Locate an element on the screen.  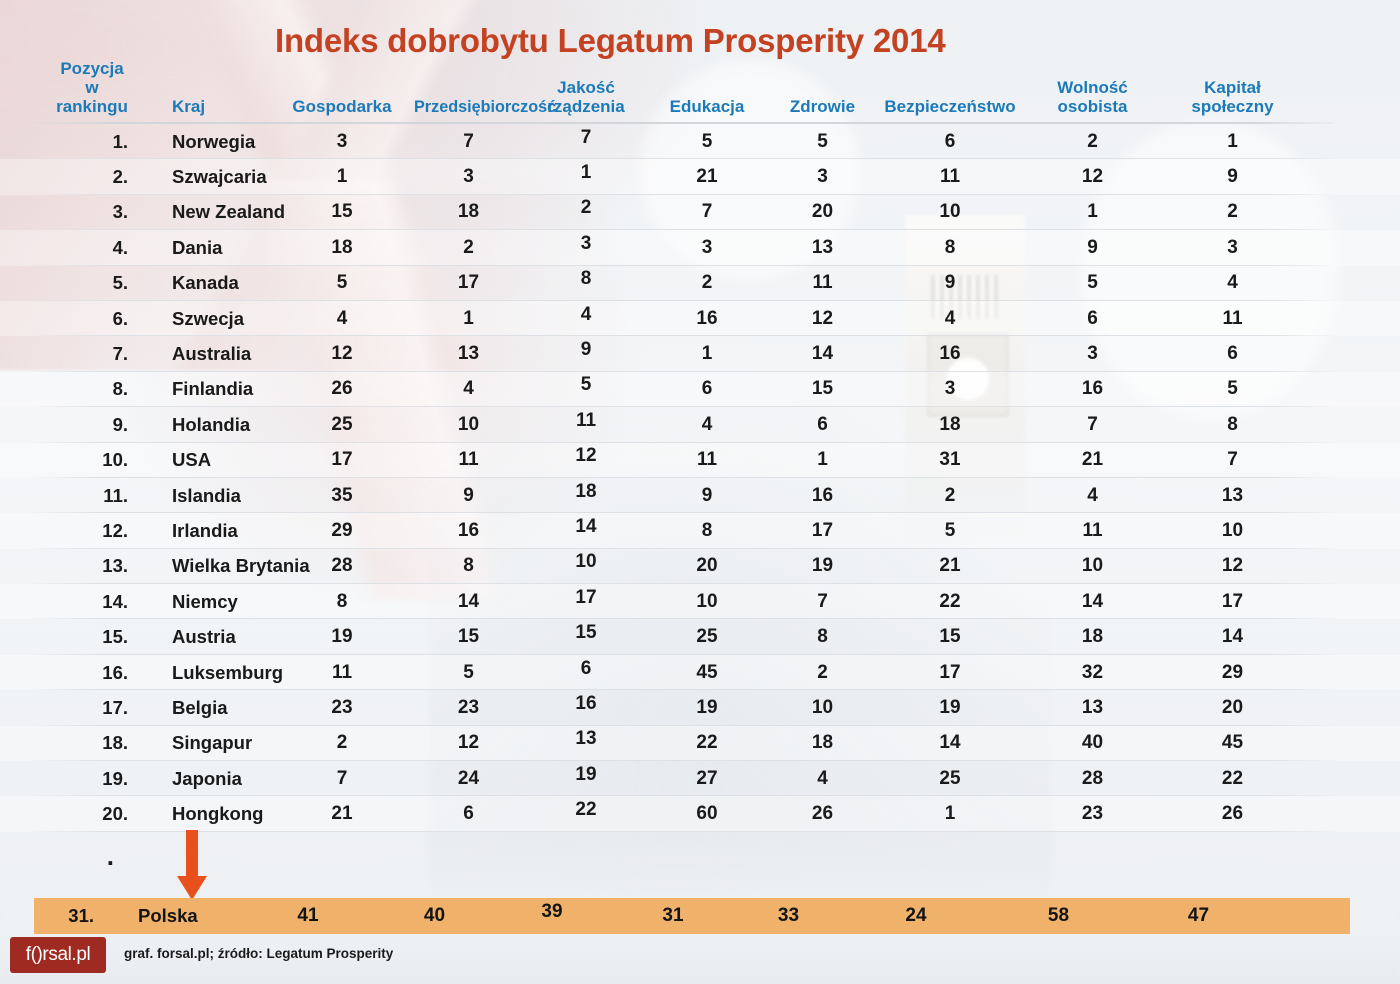
cell-safety: 24 is located at coordinates (916, 915).